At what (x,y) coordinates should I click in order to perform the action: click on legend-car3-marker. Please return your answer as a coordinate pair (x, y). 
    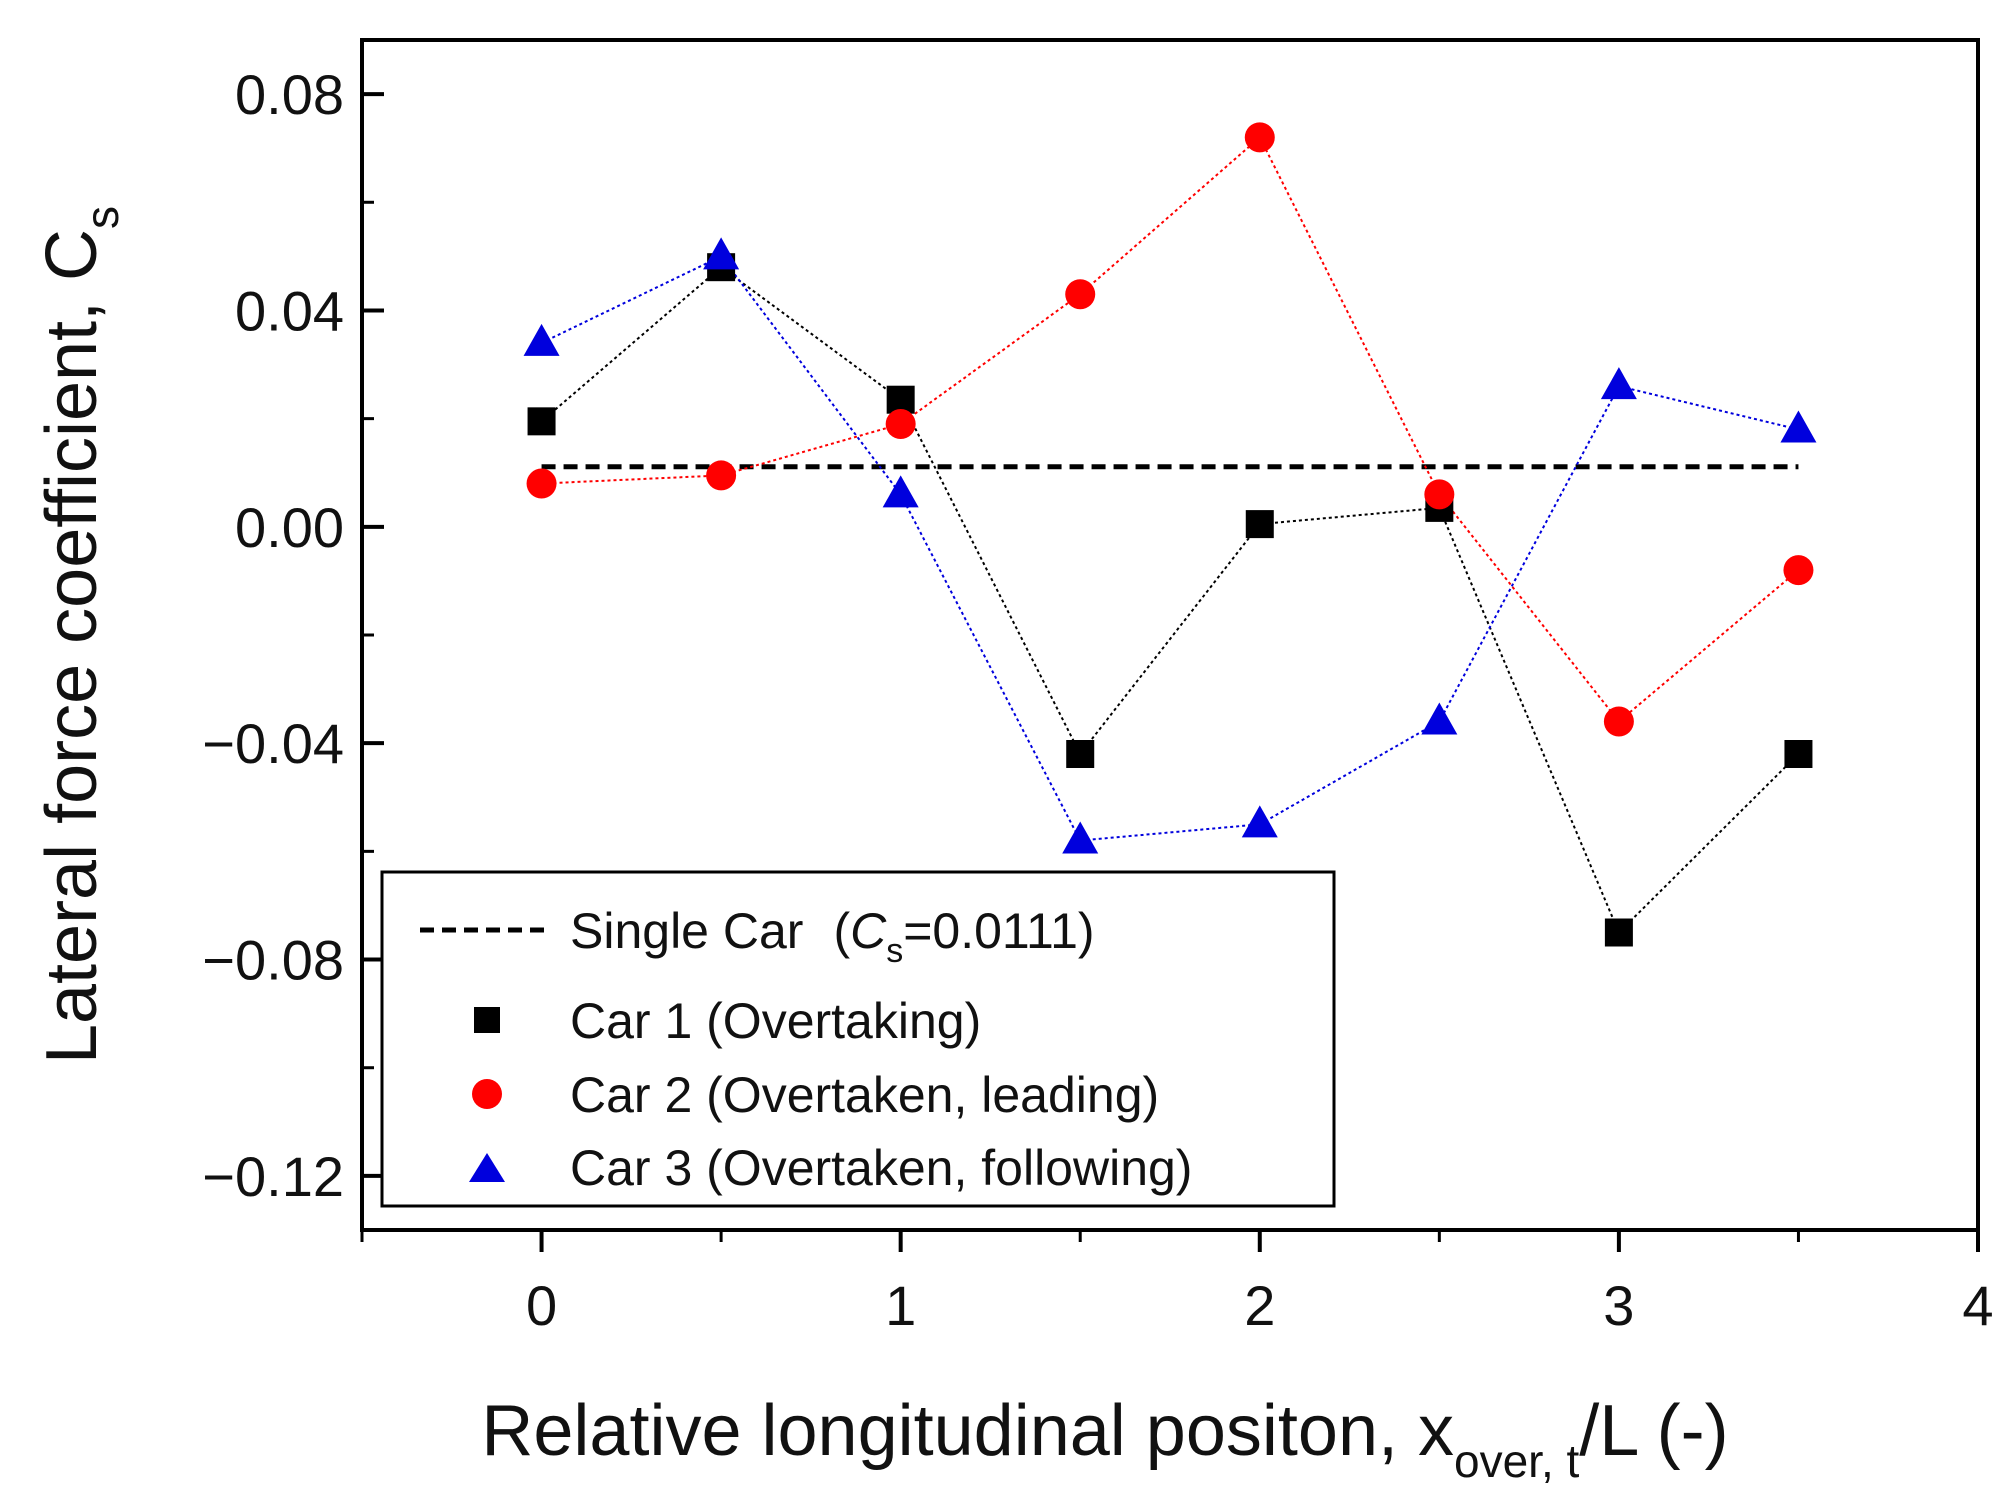
    Looking at the image, I should click on (487, 1167).